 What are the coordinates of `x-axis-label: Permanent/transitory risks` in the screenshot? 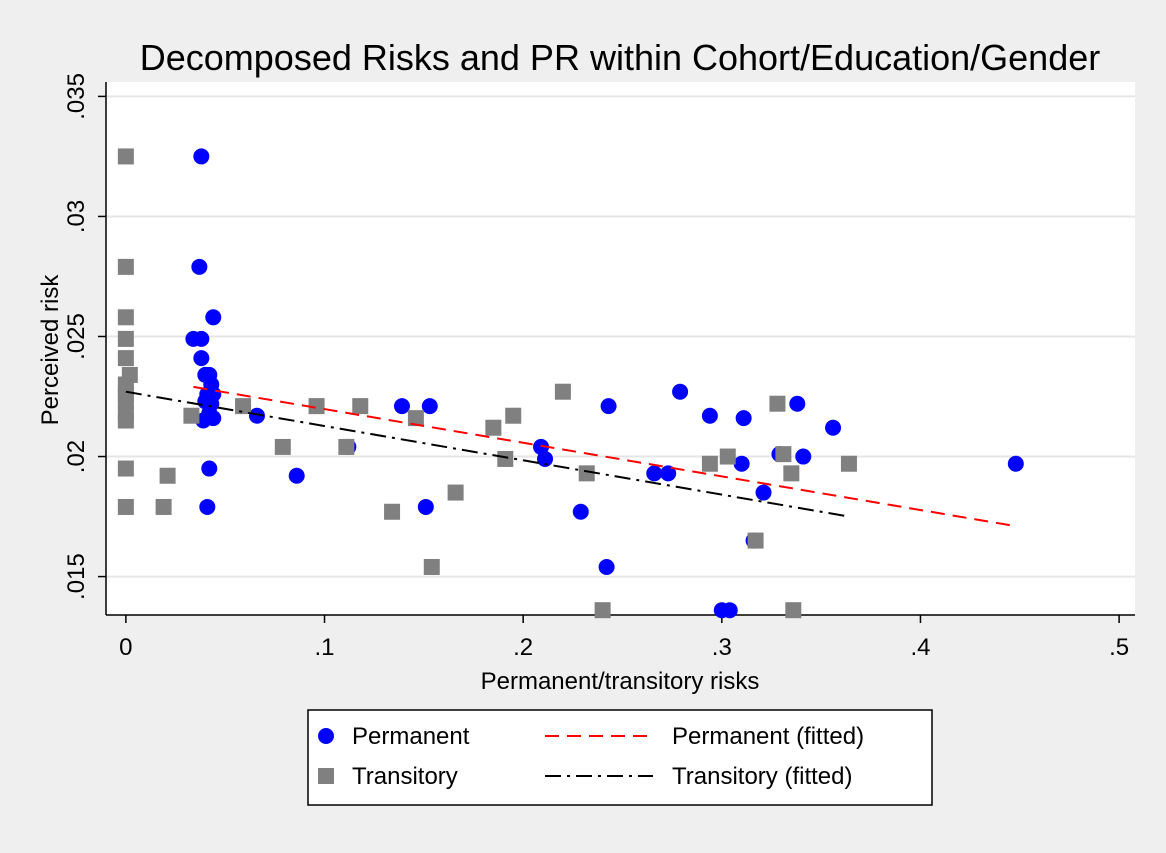 It's located at (620, 681).